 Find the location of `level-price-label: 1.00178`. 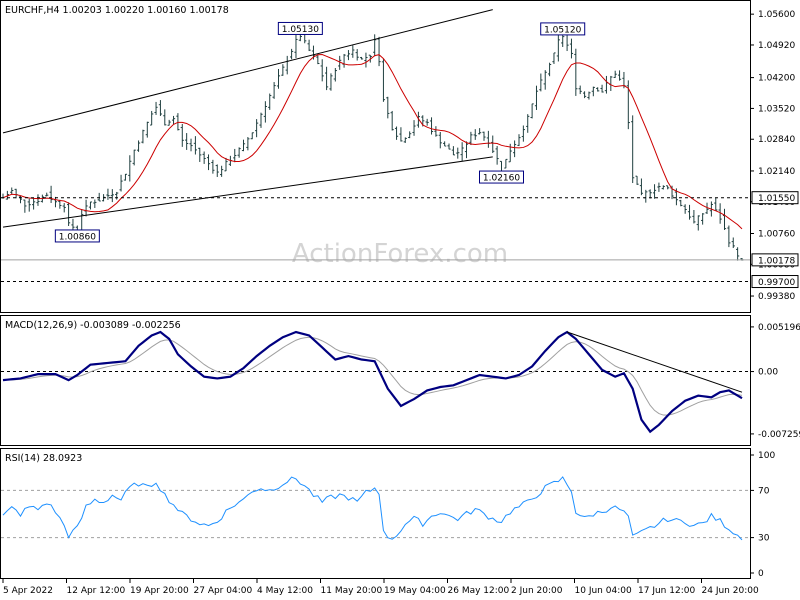

level-price-label: 1.00178 is located at coordinates (776, 261).